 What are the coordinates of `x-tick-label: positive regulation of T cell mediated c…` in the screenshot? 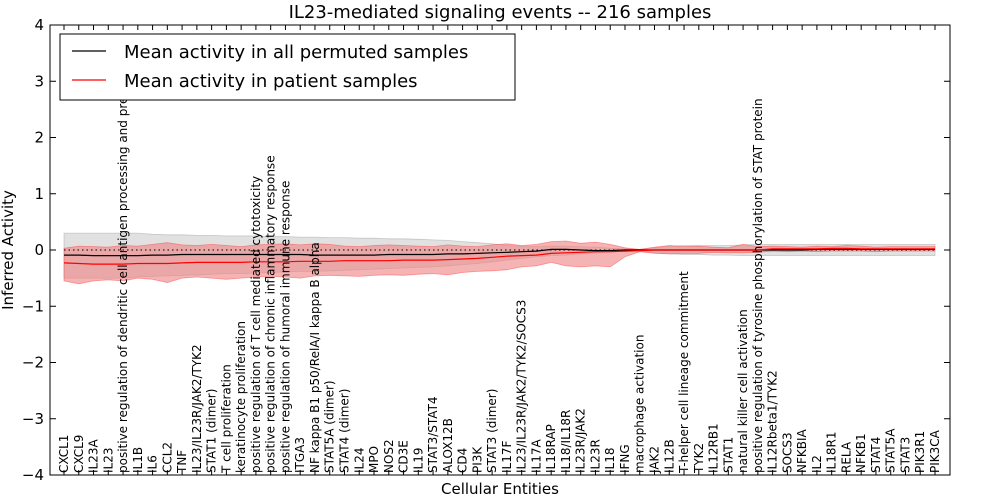 It's located at (256, 324).